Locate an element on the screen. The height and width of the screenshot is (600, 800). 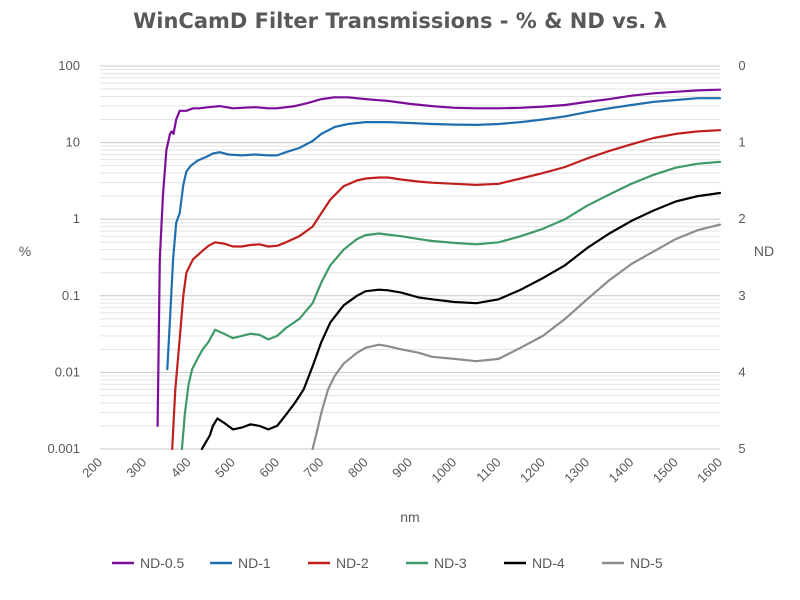
y2-tick-label: 2 is located at coordinates (741, 218).